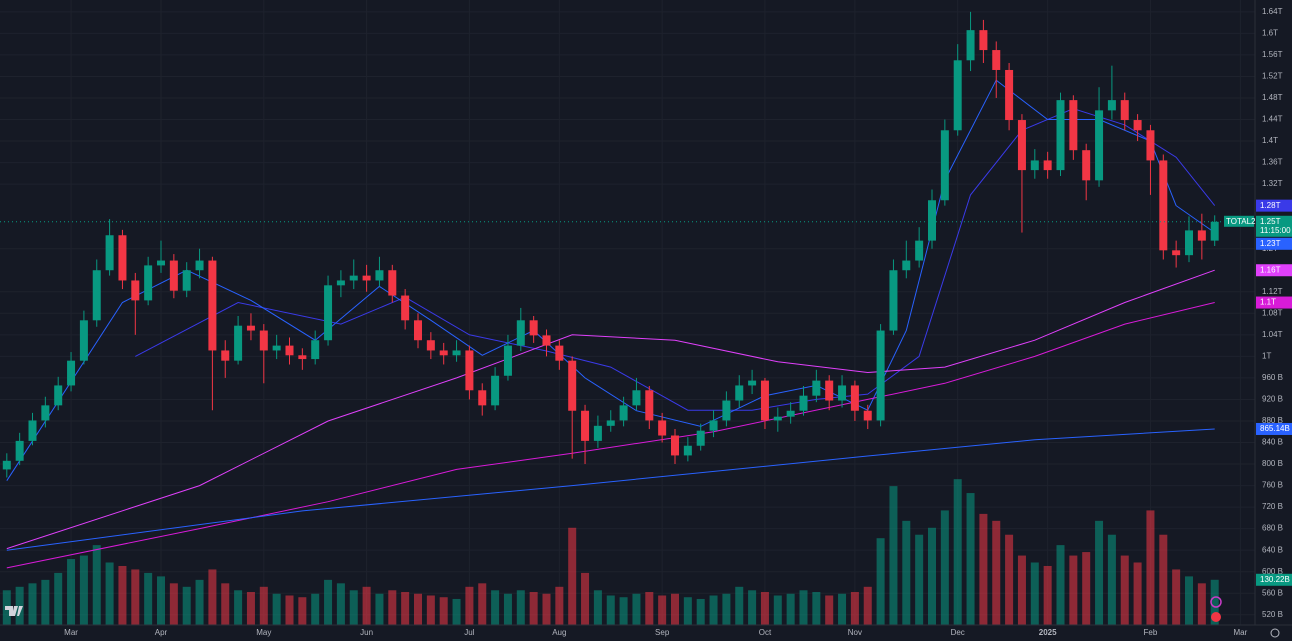 This screenshot has height=641, width=1292. I want to click on y-tick-label: 520 B, so click(1272, 614).